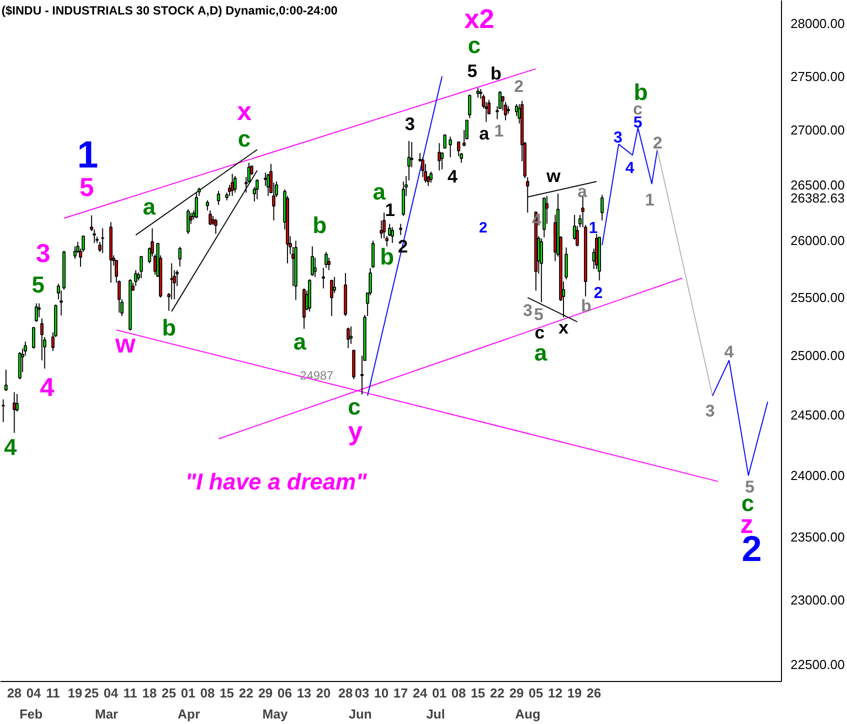 This screenshot has width=847, height=724. I want to click on annotation: x2, so click(479, 19).